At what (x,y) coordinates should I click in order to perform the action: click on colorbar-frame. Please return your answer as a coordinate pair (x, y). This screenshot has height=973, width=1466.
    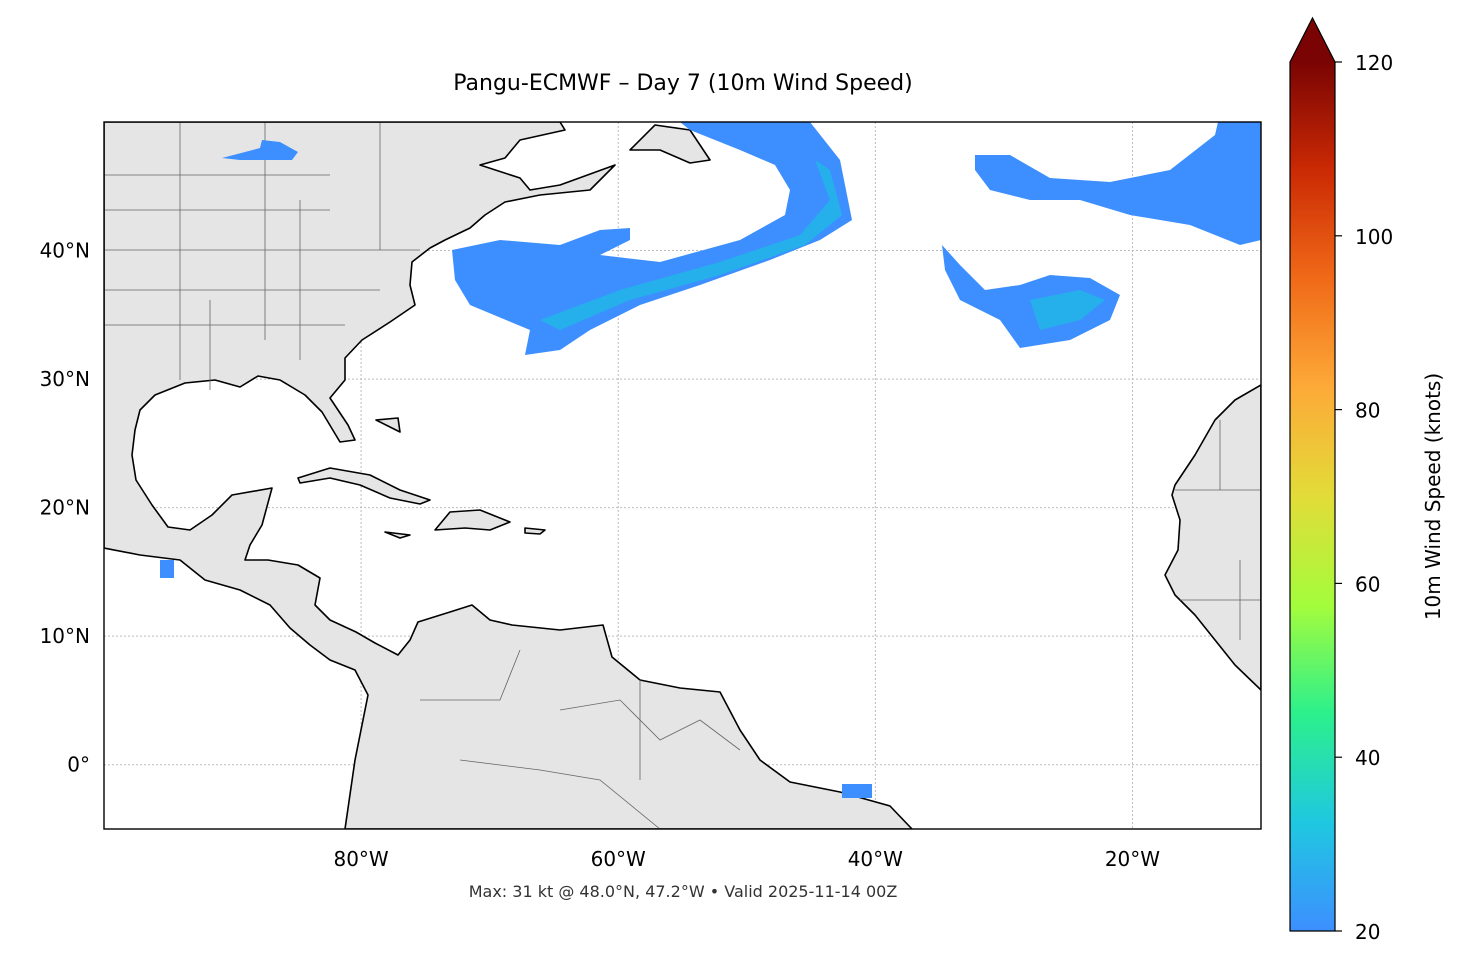
    Looking at the image, I should click on (1312, 474).